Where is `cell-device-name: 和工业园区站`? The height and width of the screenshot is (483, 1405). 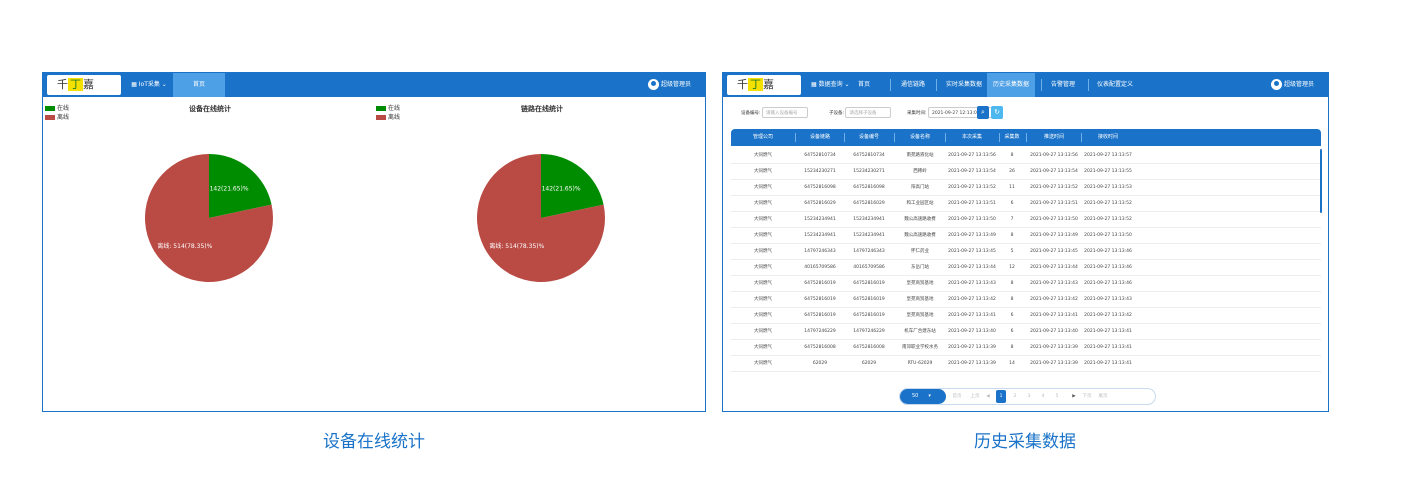
cell-device-name: 和工业园区站 is located at coordinates (920, 203).